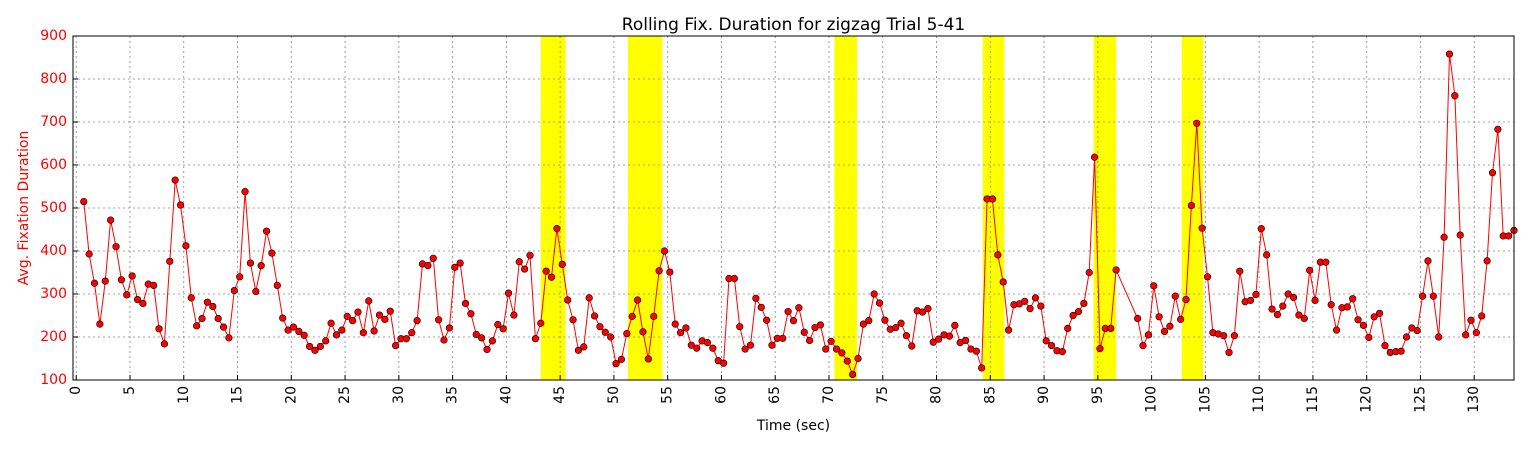 This screenshot has height=450, width=1530. Describe the element at coordinates (53, 294) in the screenshot. I see `y-tick-label: 300` at that location.